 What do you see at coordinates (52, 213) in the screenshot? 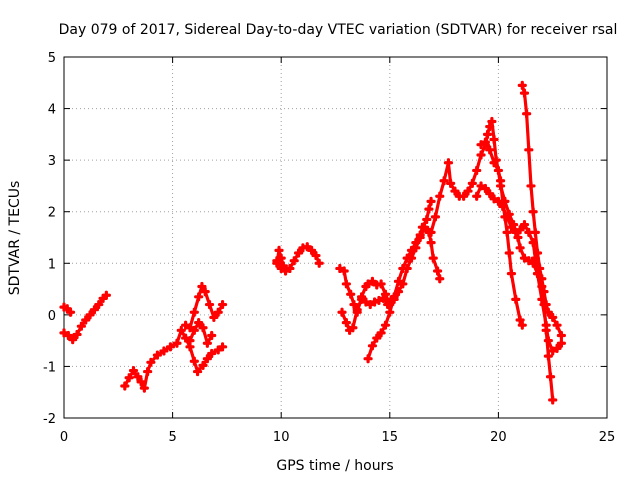
I see `y-tick-label: 2` at bounding box center [52, 213].